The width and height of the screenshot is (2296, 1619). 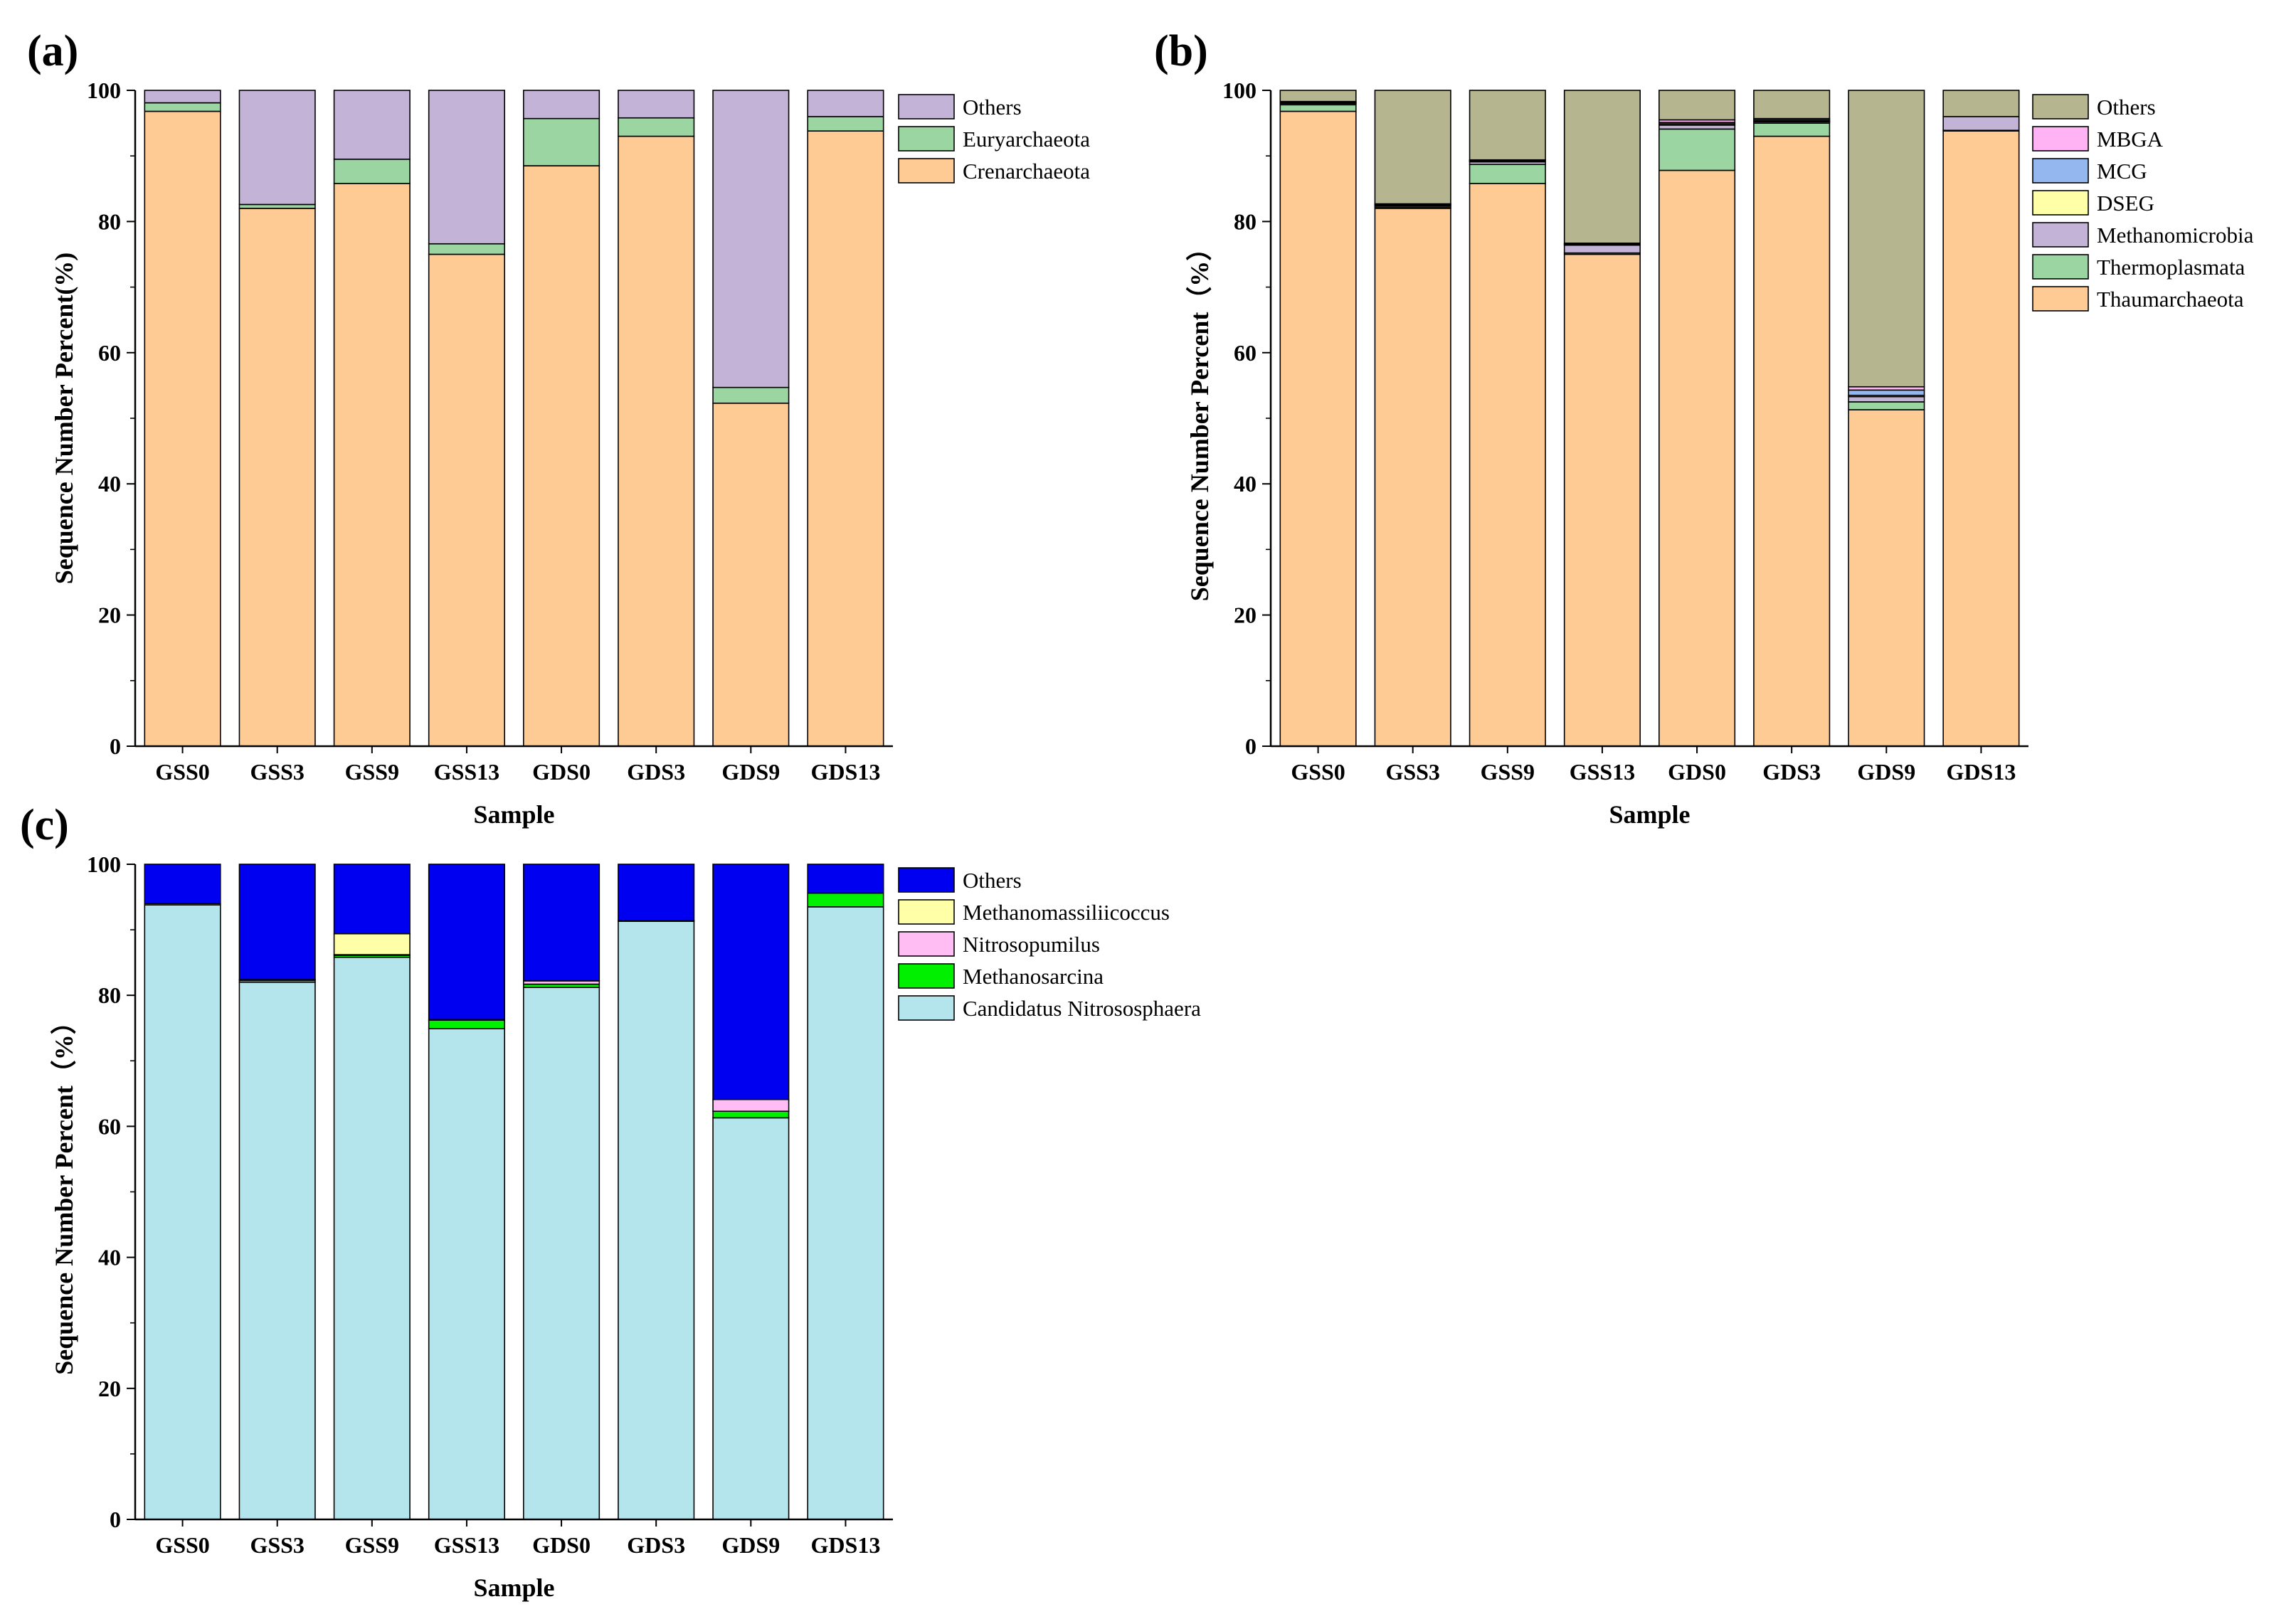 I want to click on bar-candidatus-nitrososphaera-gds0, so click(x=562, y=1253).